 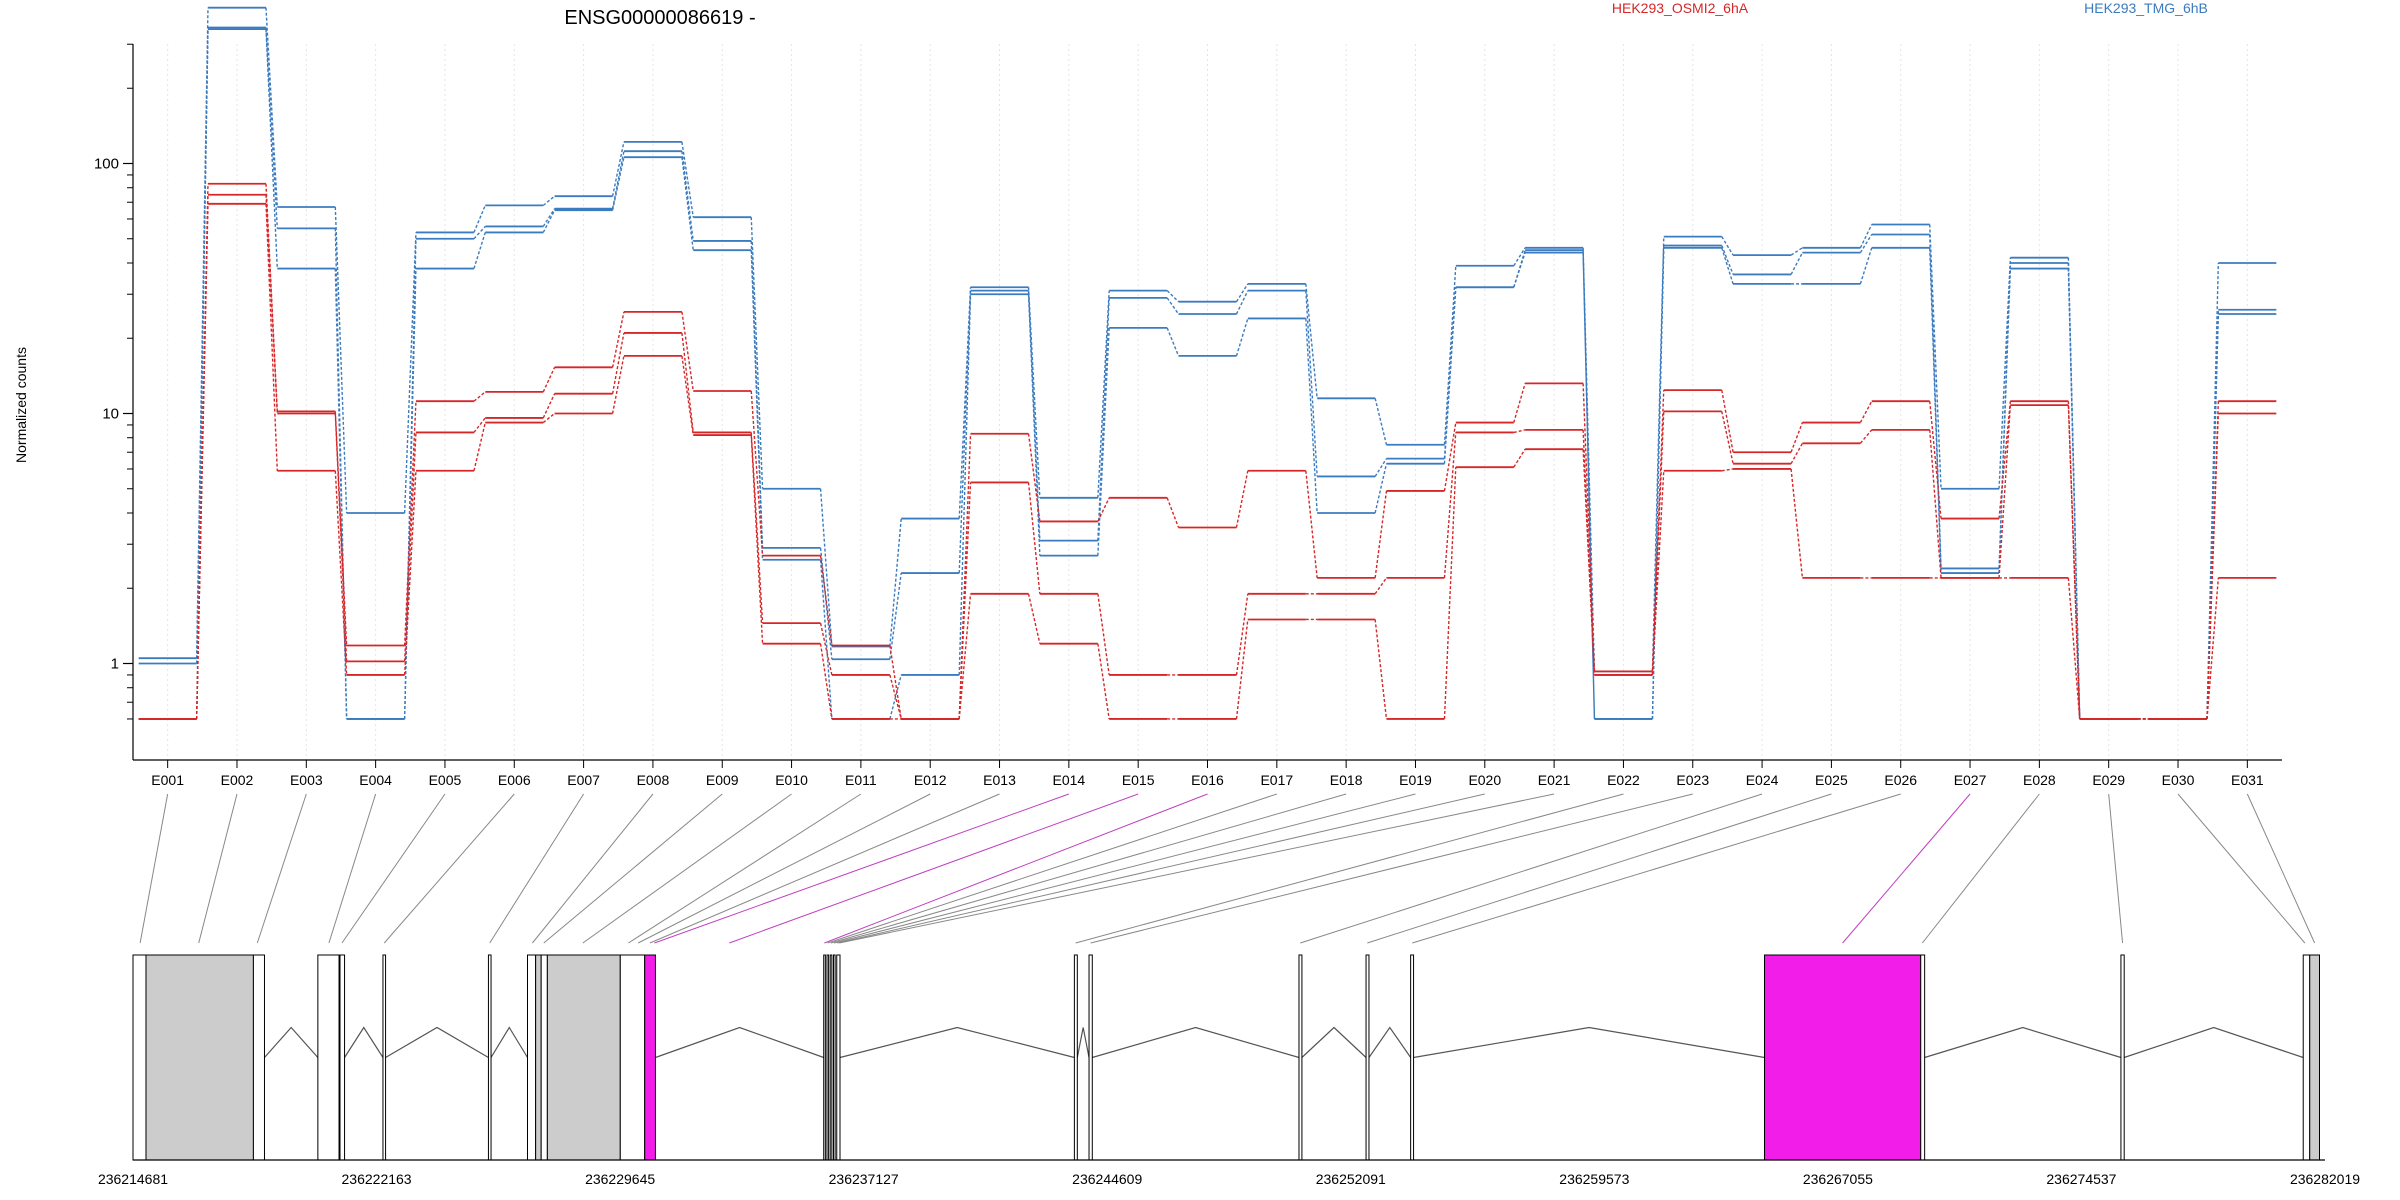 I want to click on x-tick-label: E029, so click(x=2108, y=780).